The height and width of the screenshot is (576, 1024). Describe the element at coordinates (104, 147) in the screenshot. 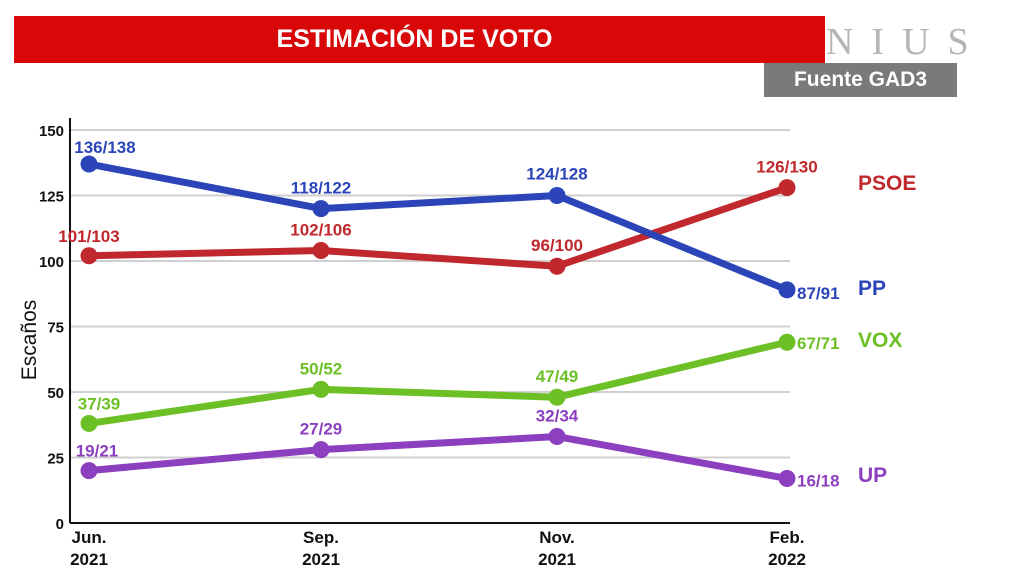

I see `data-label-pp: 136/138` at that location.